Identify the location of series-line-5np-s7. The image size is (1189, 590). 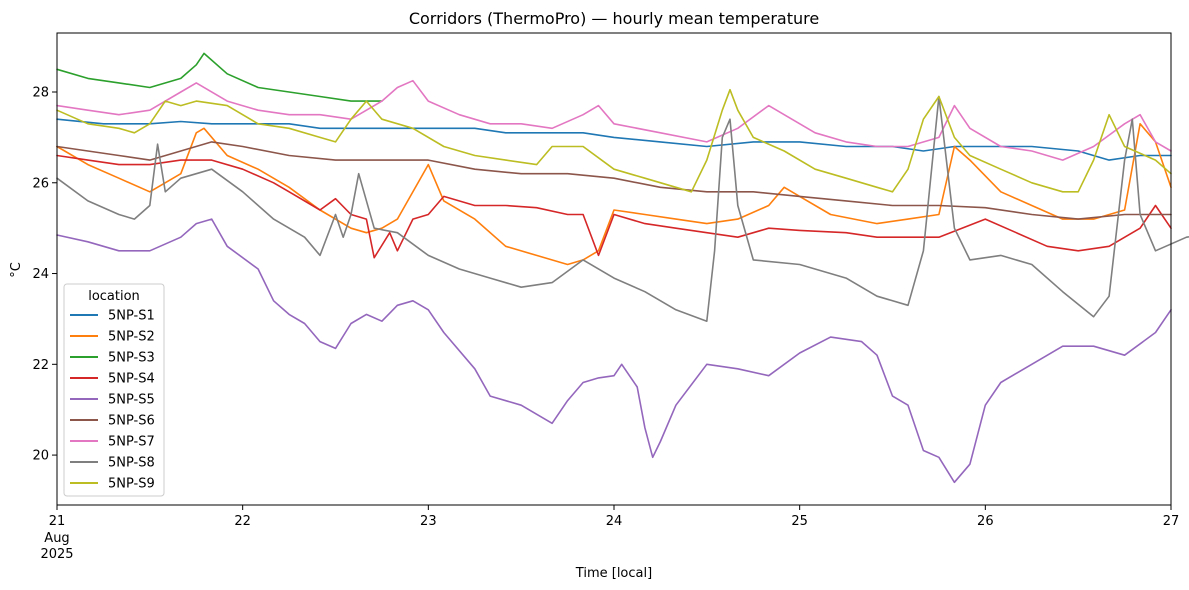
(614, 120).